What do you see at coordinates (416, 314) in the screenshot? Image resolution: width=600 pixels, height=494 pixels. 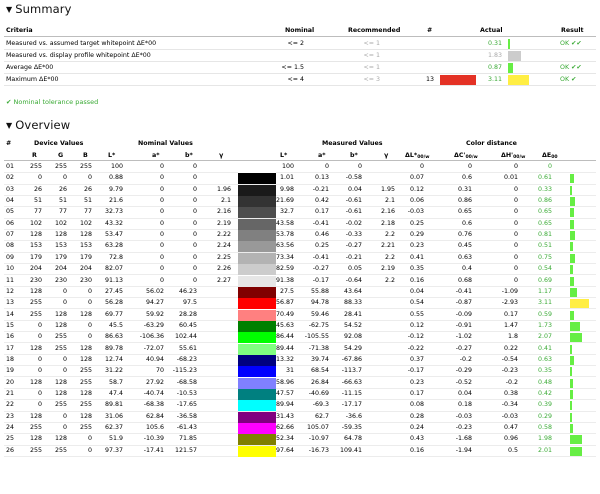 I see `delta-l-cell: 0.55` at bounding box center [416, 314].